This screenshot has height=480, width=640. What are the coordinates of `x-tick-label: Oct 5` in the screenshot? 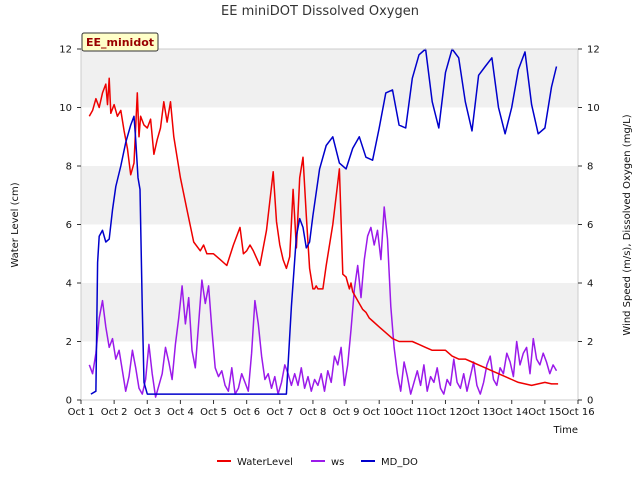 It's located at (213, 412).